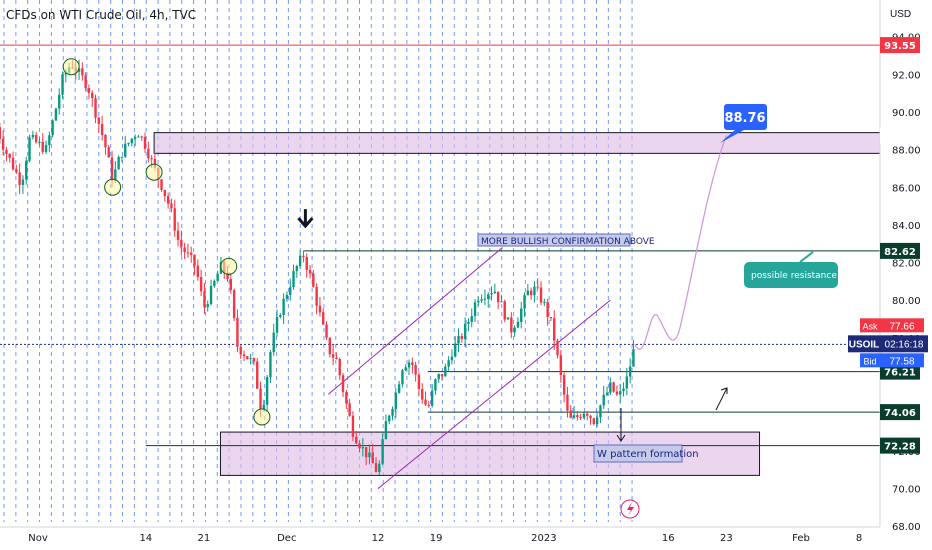 Image resolution: width=932 pixels, height=550 pixels. What do you see at coordinates (901, 361) in the screenshot?
I see `bid-price-text: 77.58` at bounding box center [901, 361].